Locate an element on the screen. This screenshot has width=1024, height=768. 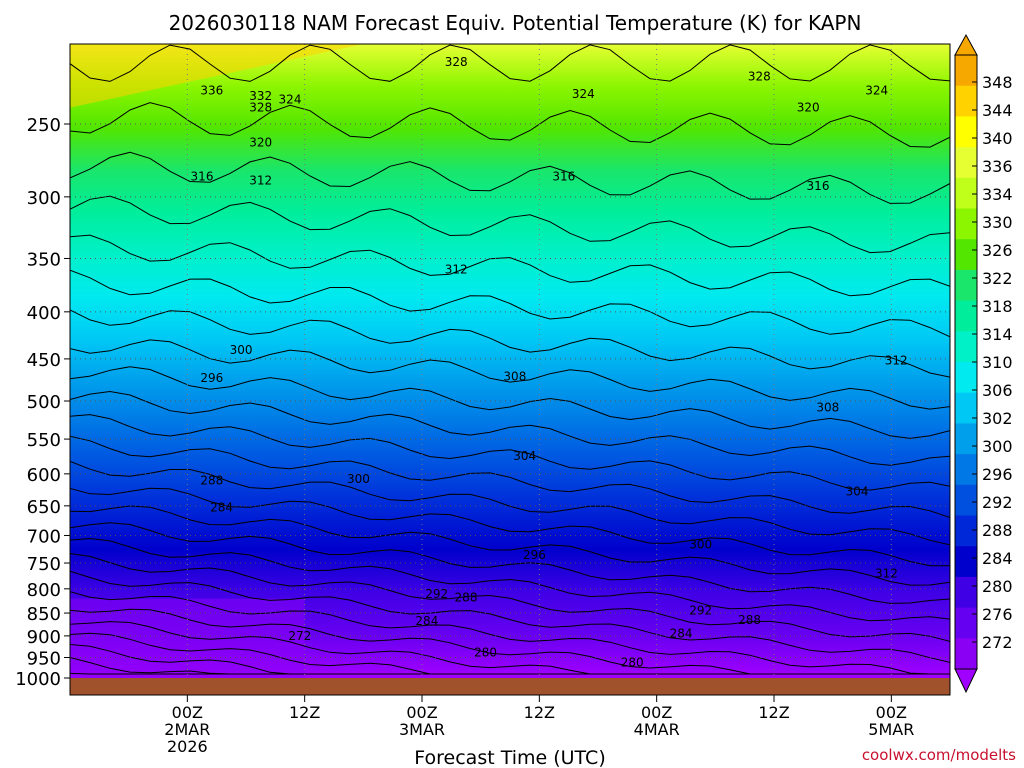
pressure-tick-label: 650 is located at coordinates (44, 507).